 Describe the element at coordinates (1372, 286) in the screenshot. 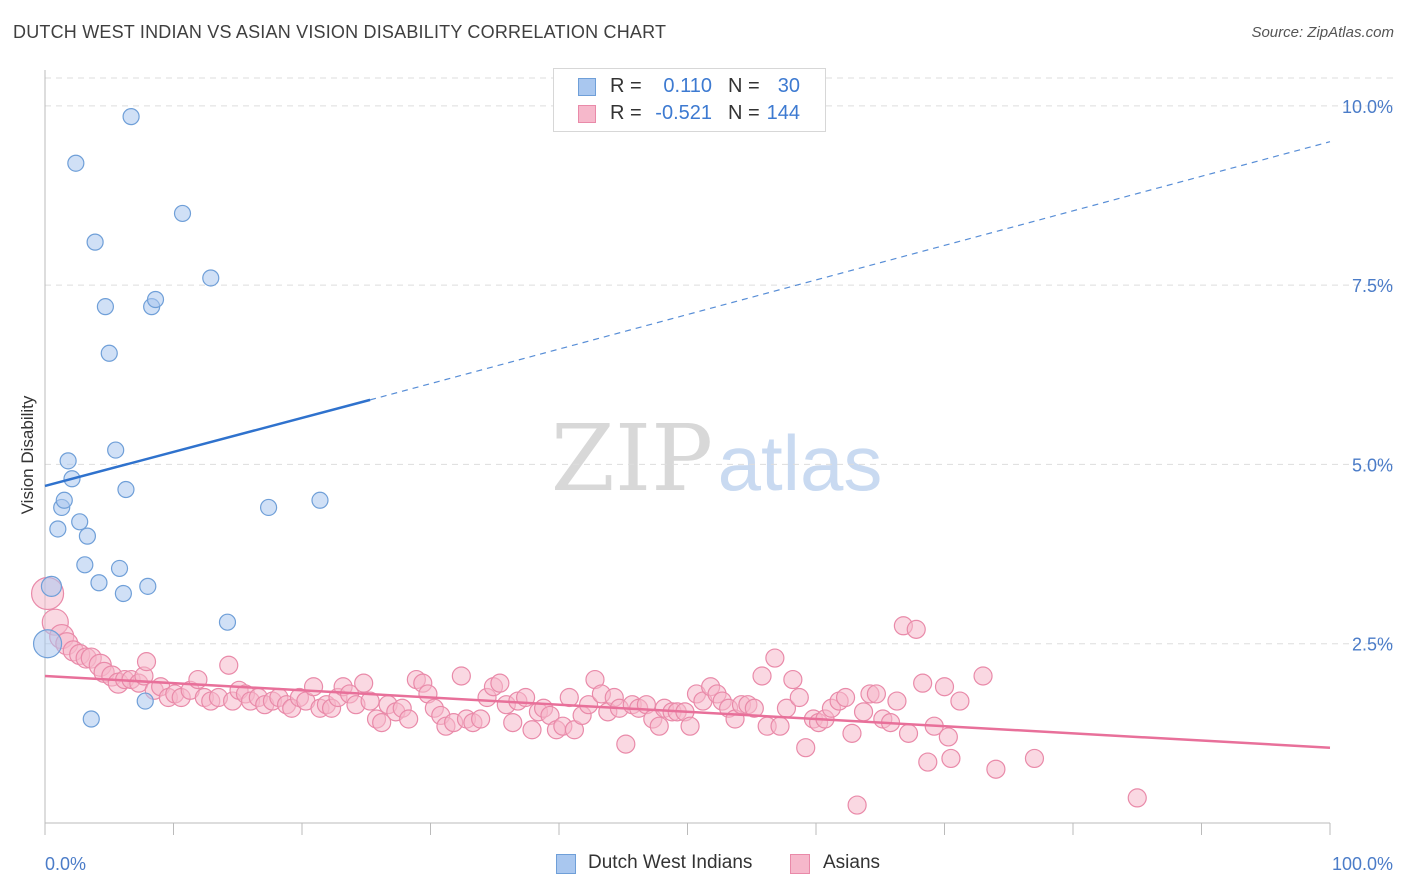

I see `y-tick-label: 7.5%` at that location.